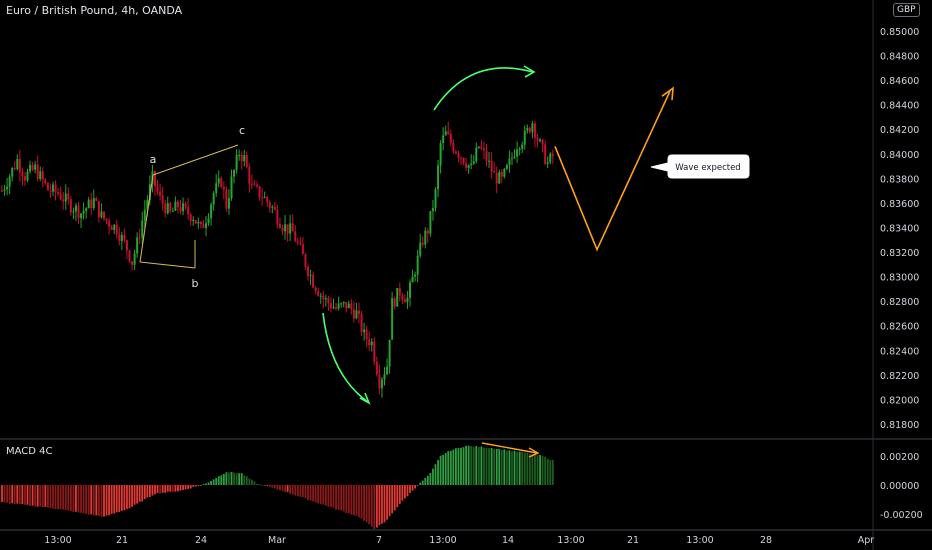 The image size is (932, 550). I want to click on price-tick-label: 0.84800, so click(899, 57).